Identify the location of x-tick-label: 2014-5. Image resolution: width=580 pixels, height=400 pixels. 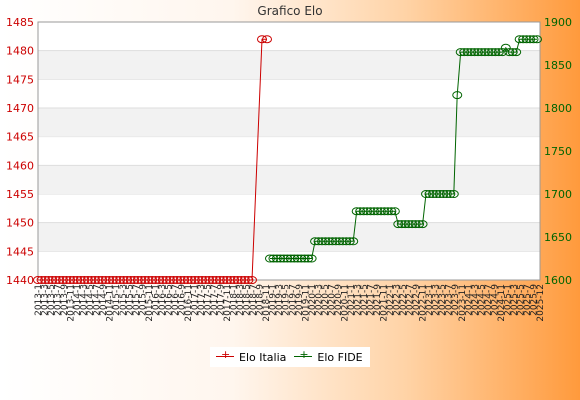
(91, 300).